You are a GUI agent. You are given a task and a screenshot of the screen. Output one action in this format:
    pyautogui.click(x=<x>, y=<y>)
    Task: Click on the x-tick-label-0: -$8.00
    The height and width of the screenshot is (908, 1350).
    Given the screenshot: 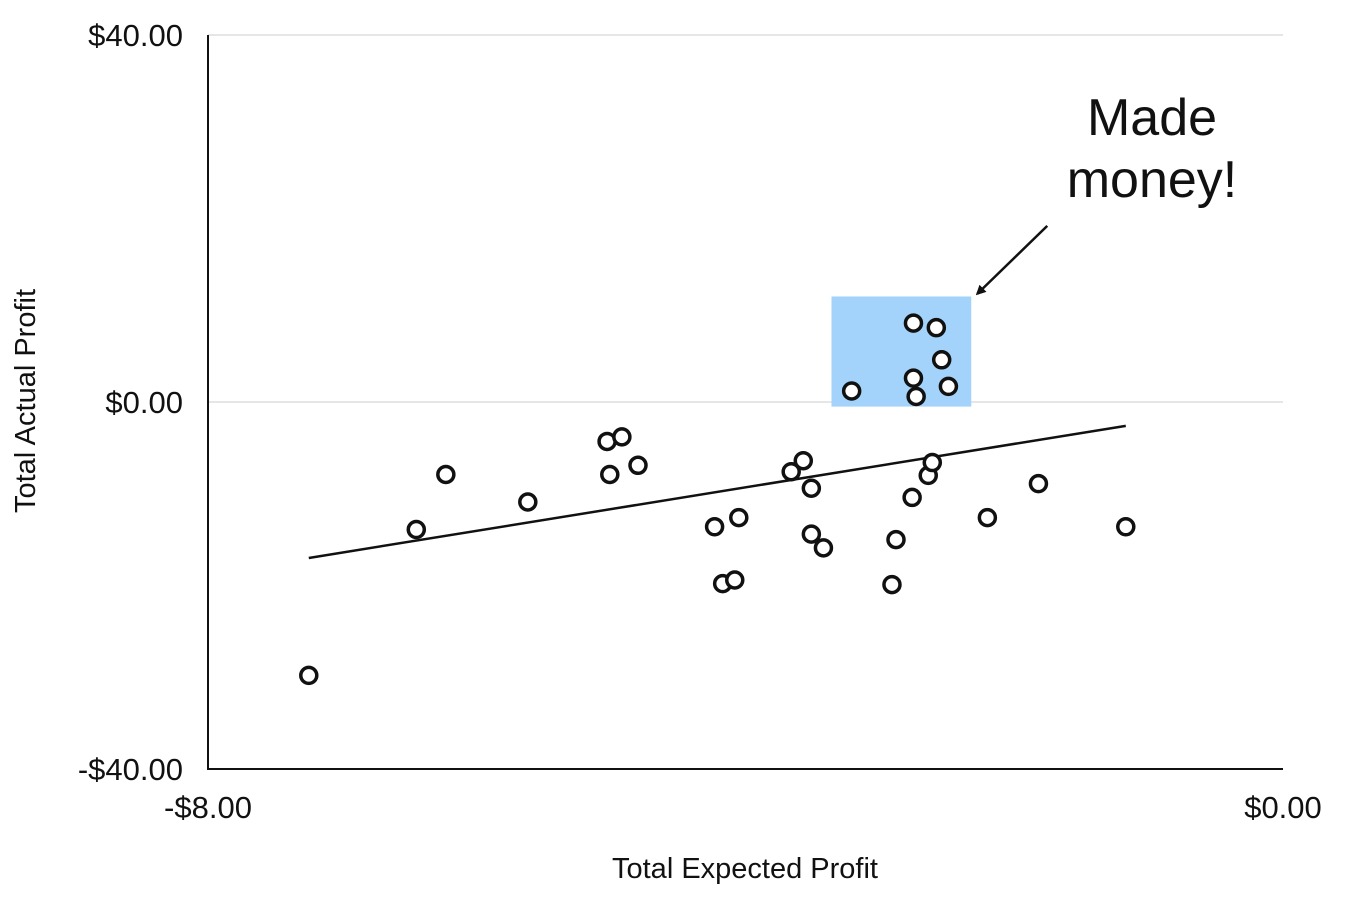 What is the action you would take?
    pyautogui.click(x=208, y=807)
    